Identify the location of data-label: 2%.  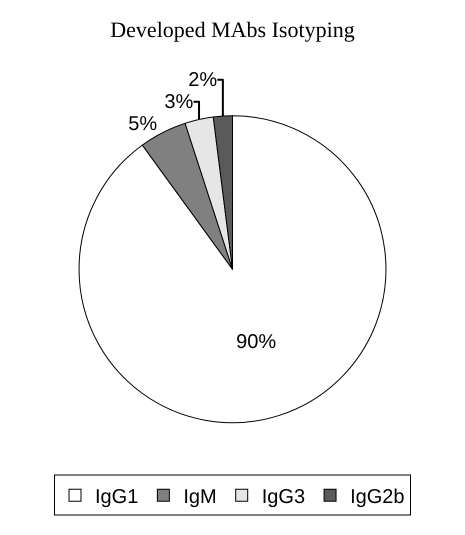
(203, 79).